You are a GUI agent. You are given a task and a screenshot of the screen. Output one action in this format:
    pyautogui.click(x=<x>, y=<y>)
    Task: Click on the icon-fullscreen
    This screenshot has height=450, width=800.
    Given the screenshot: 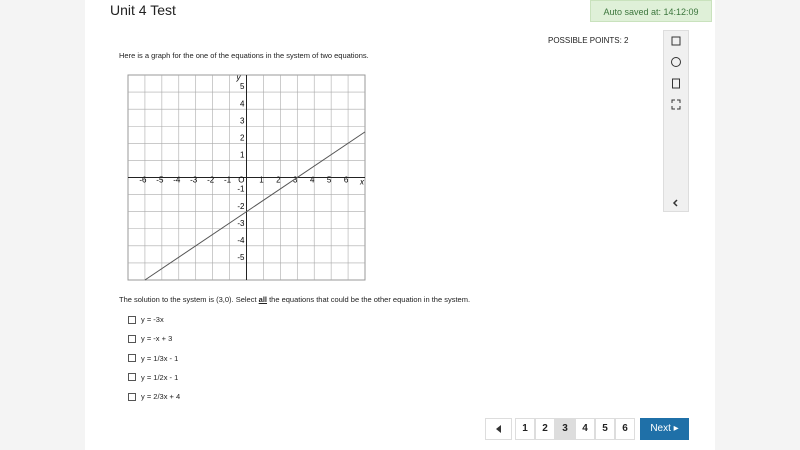 What is the action you would take?
    pyautogui.click(x=676, y=104)
    